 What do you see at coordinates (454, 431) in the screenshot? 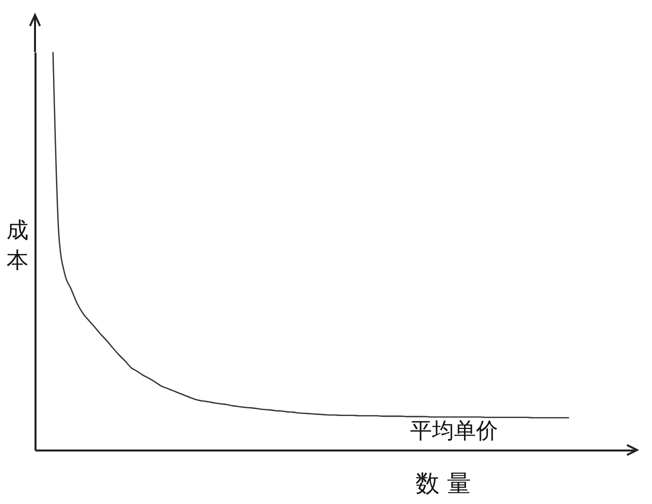
I see `annotation: 平均单价` at bounding box center [454, 431].